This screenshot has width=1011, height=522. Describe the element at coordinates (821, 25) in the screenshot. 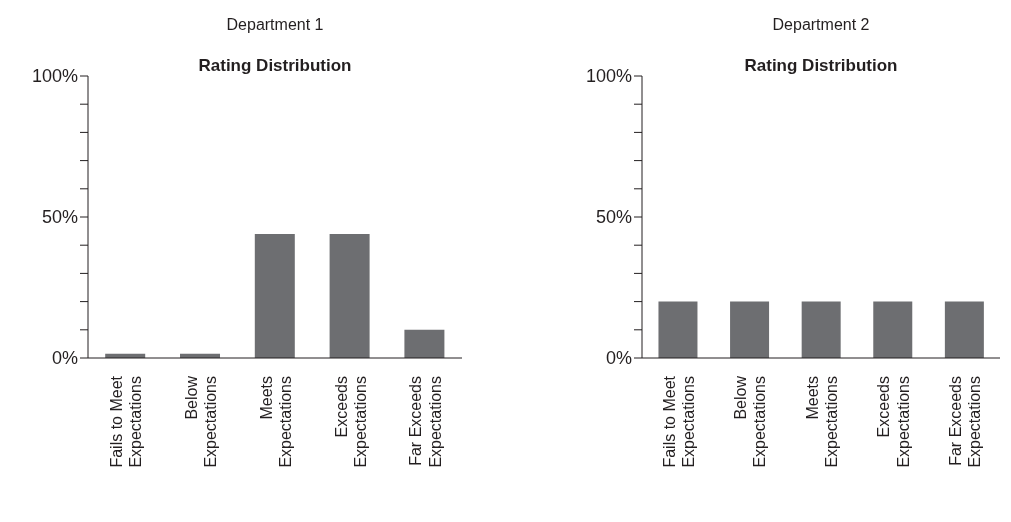

I see `chart-subtitle: Department 2` at that location.